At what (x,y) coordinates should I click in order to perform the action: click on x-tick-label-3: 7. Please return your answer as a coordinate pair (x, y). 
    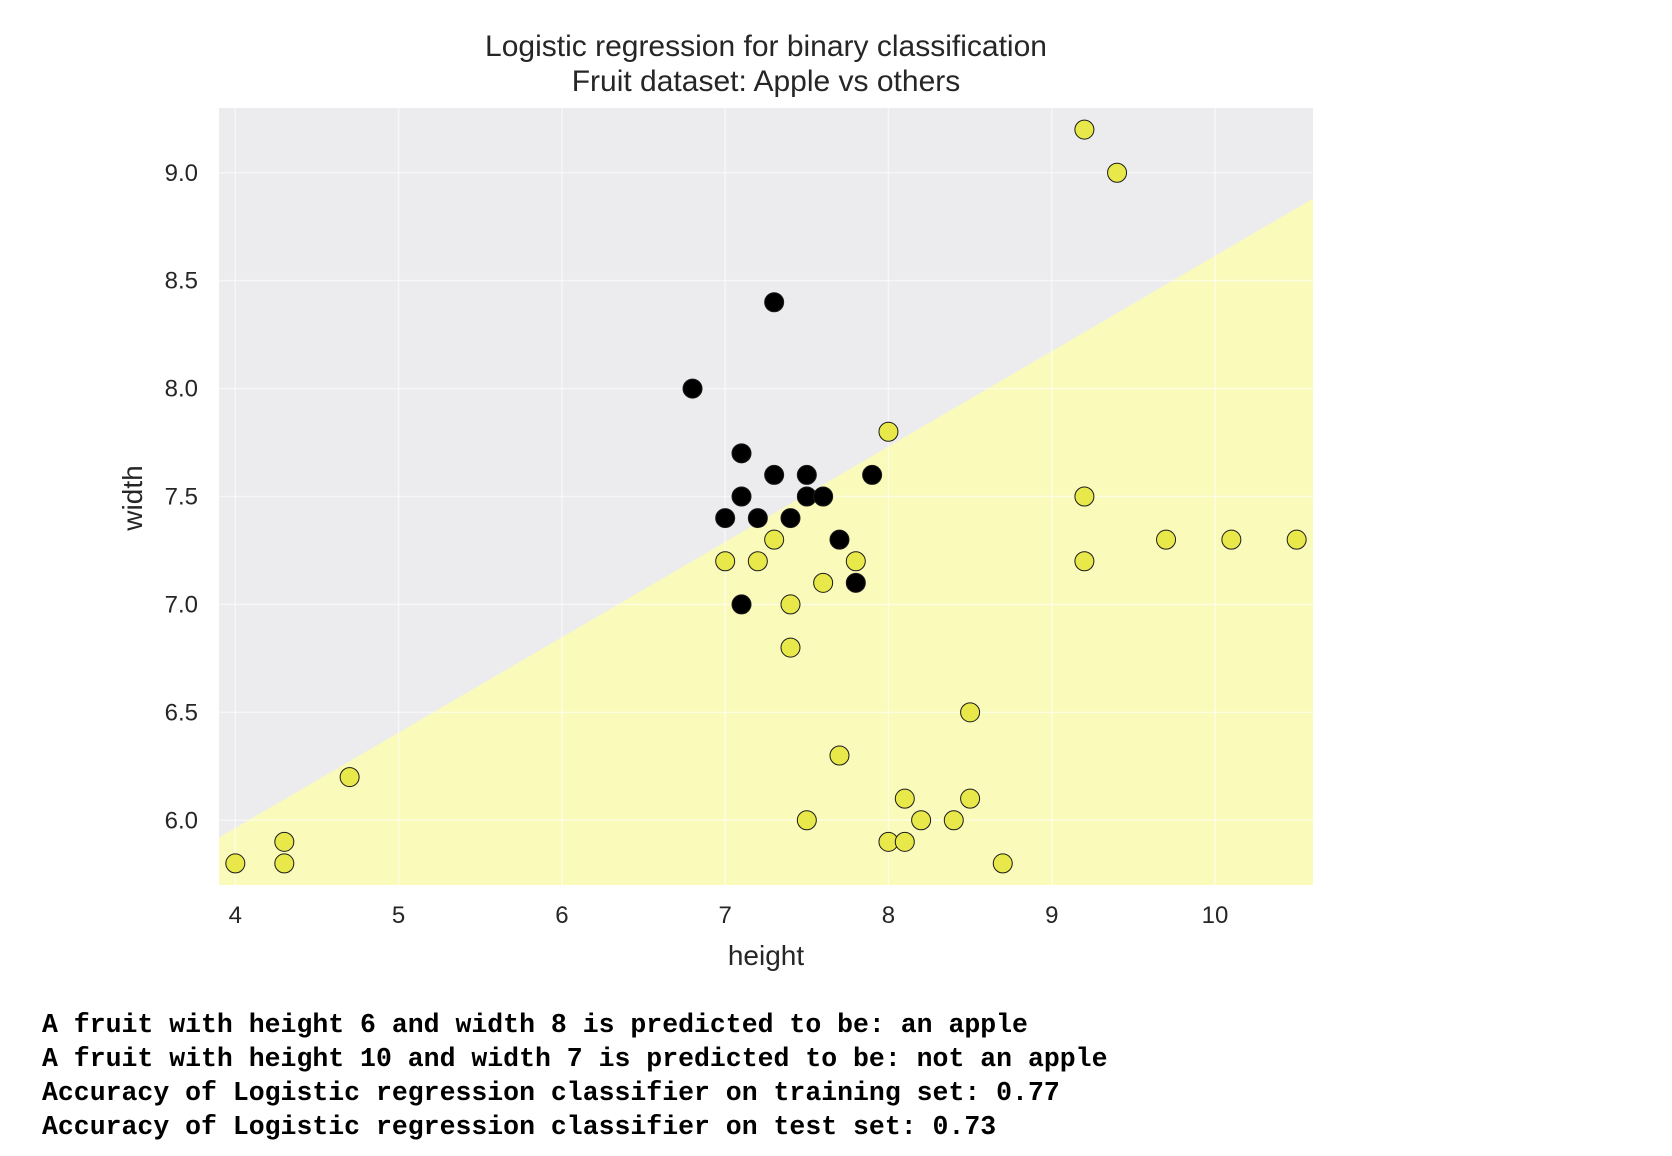
    Looking at the image, I should click on (724, 915).